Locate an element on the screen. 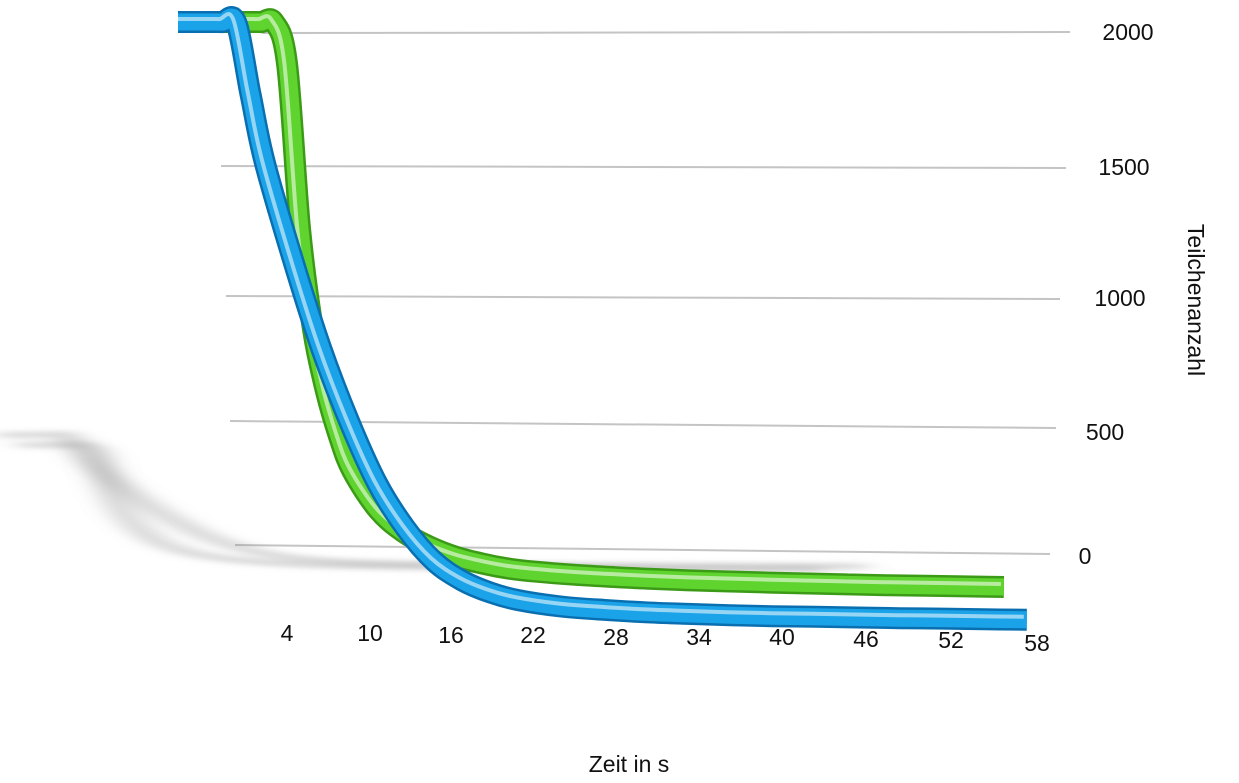 The image size is (1239, 783). y-tick-label: 1500 is located at coordinates (1123, 167).